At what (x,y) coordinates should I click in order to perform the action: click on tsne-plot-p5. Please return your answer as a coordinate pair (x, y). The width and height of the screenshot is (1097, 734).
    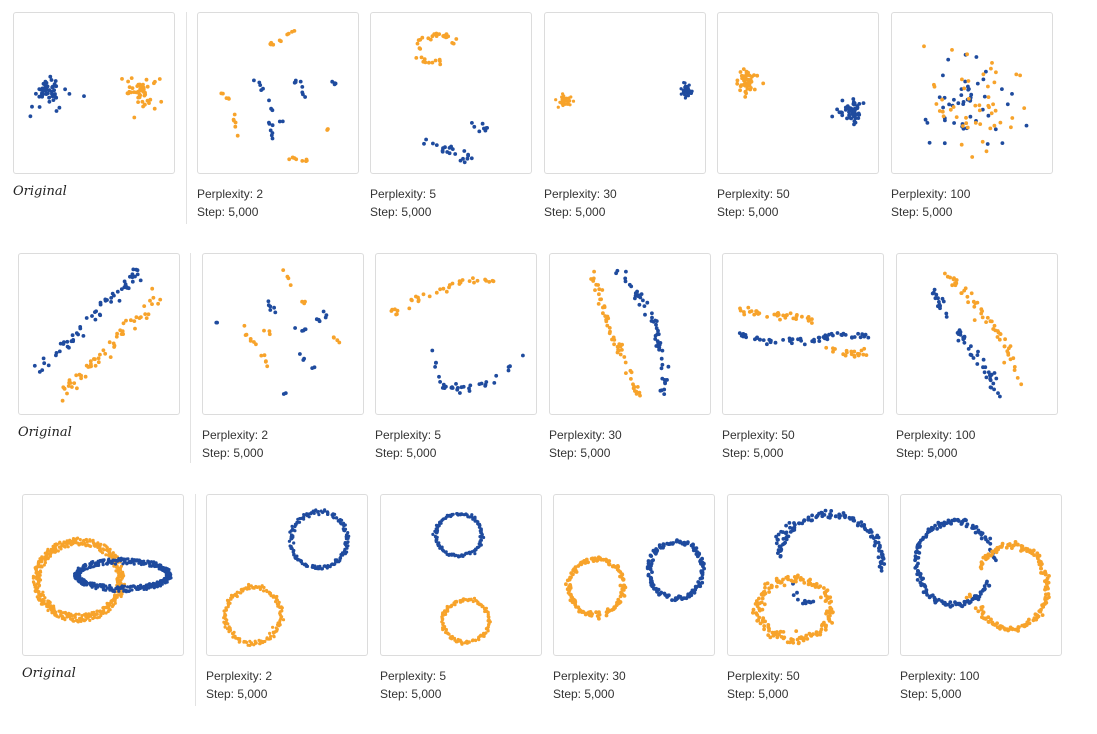
    Looking at the image, I should click on (461, 575).